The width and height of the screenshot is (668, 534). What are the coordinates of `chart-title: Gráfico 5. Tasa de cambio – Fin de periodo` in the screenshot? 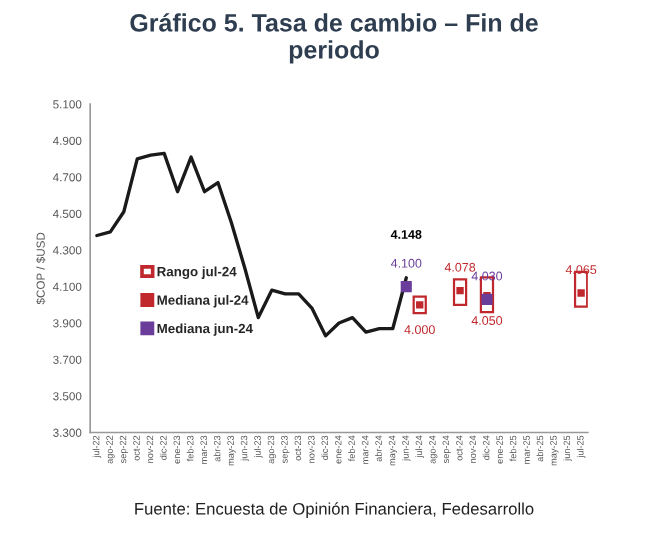 It's located at (334, 38).